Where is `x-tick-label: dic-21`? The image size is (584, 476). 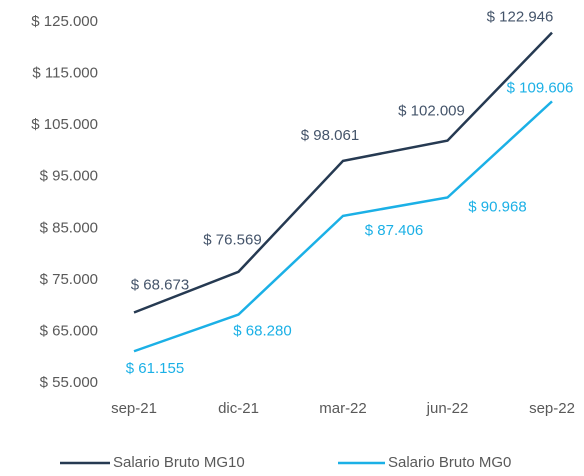
x-tick-label: dic-21 is located at coordinates (238, 408).